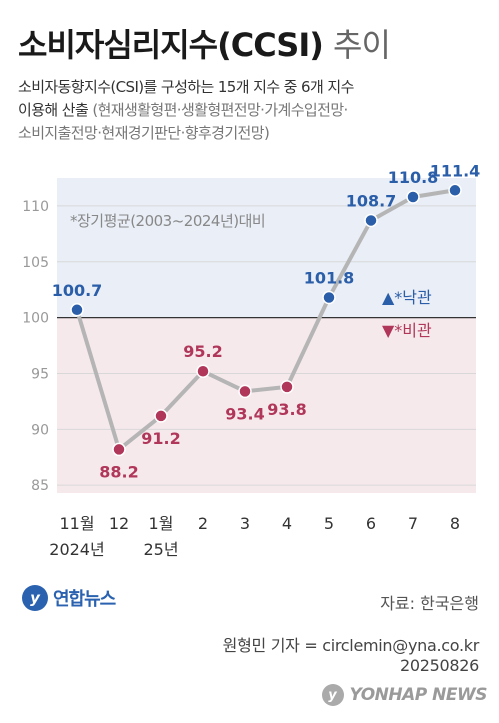  Describe the element at coordinates (53, 110) in the screenshot. I see `desc-main-2: 이용해 산출` at that location.